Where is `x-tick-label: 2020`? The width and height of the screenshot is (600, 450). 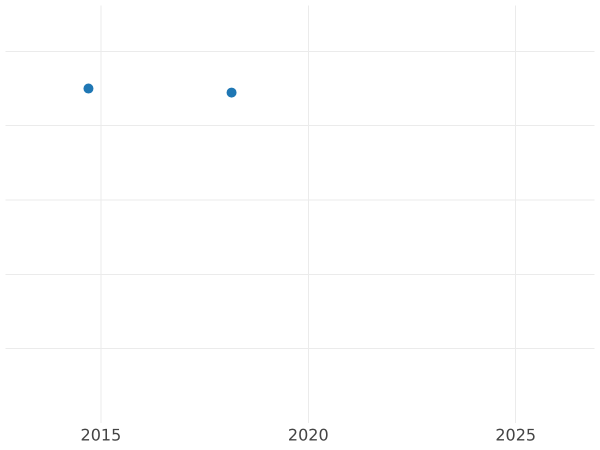 x-tick-label: 2020 is located at coordinates (308, 435).